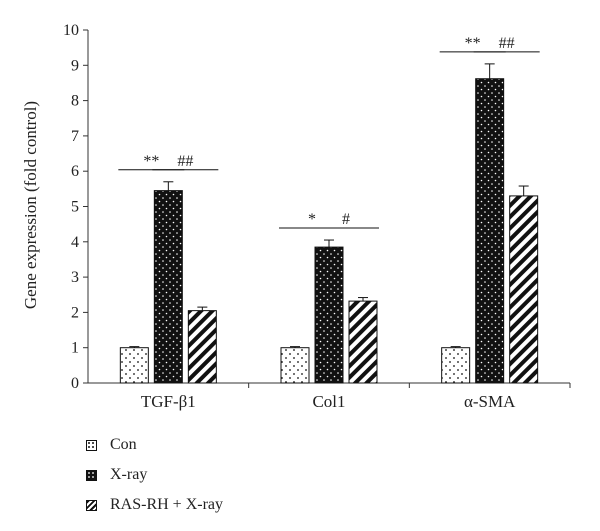 Image resolution: width=600 pixels, height=531 pixels. What do you see at coordinates (30, 205) in the screenshot?
I see `y-axis-label: Gene expression (fold control)` at bounding box center [30, 205].